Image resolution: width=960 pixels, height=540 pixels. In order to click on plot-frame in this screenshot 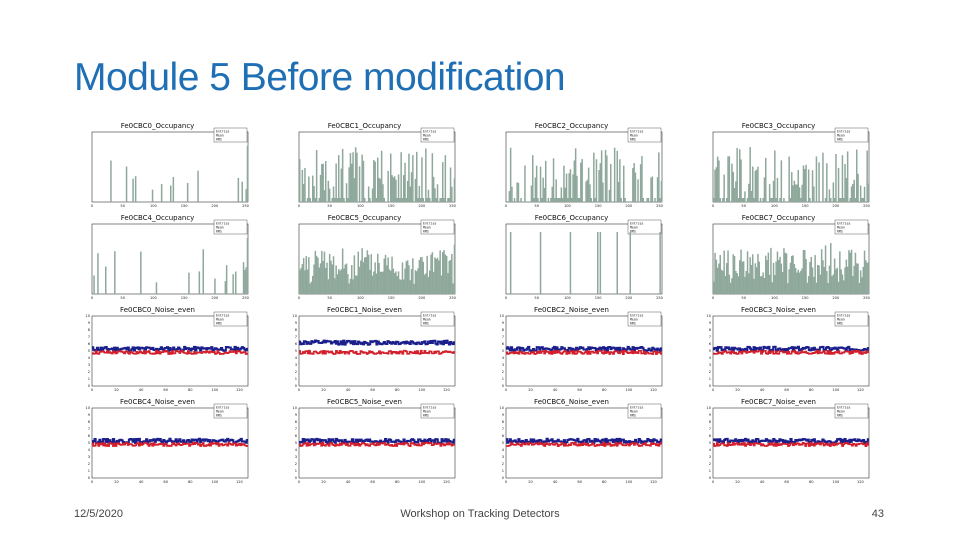, I will do `click(584, 259)`.